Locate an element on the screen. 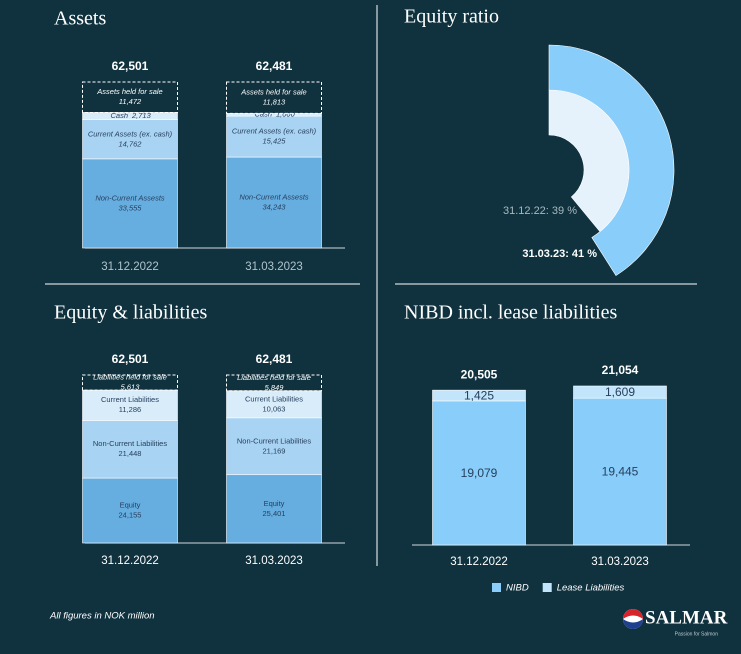 This screenshot has width=741, height=654. data-label: 5,613 is located at coordinates (131, 387).